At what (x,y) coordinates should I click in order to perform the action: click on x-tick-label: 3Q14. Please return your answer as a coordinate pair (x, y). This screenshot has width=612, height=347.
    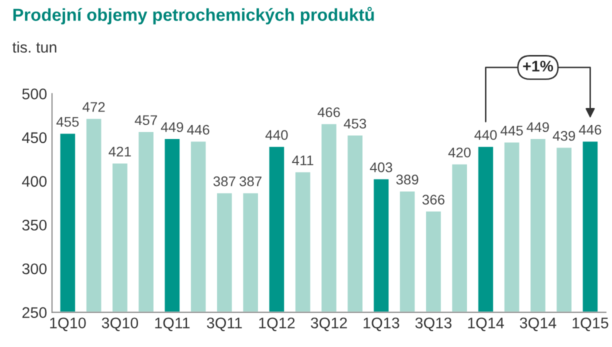
    Looking at the image, I should click on (538, 325).